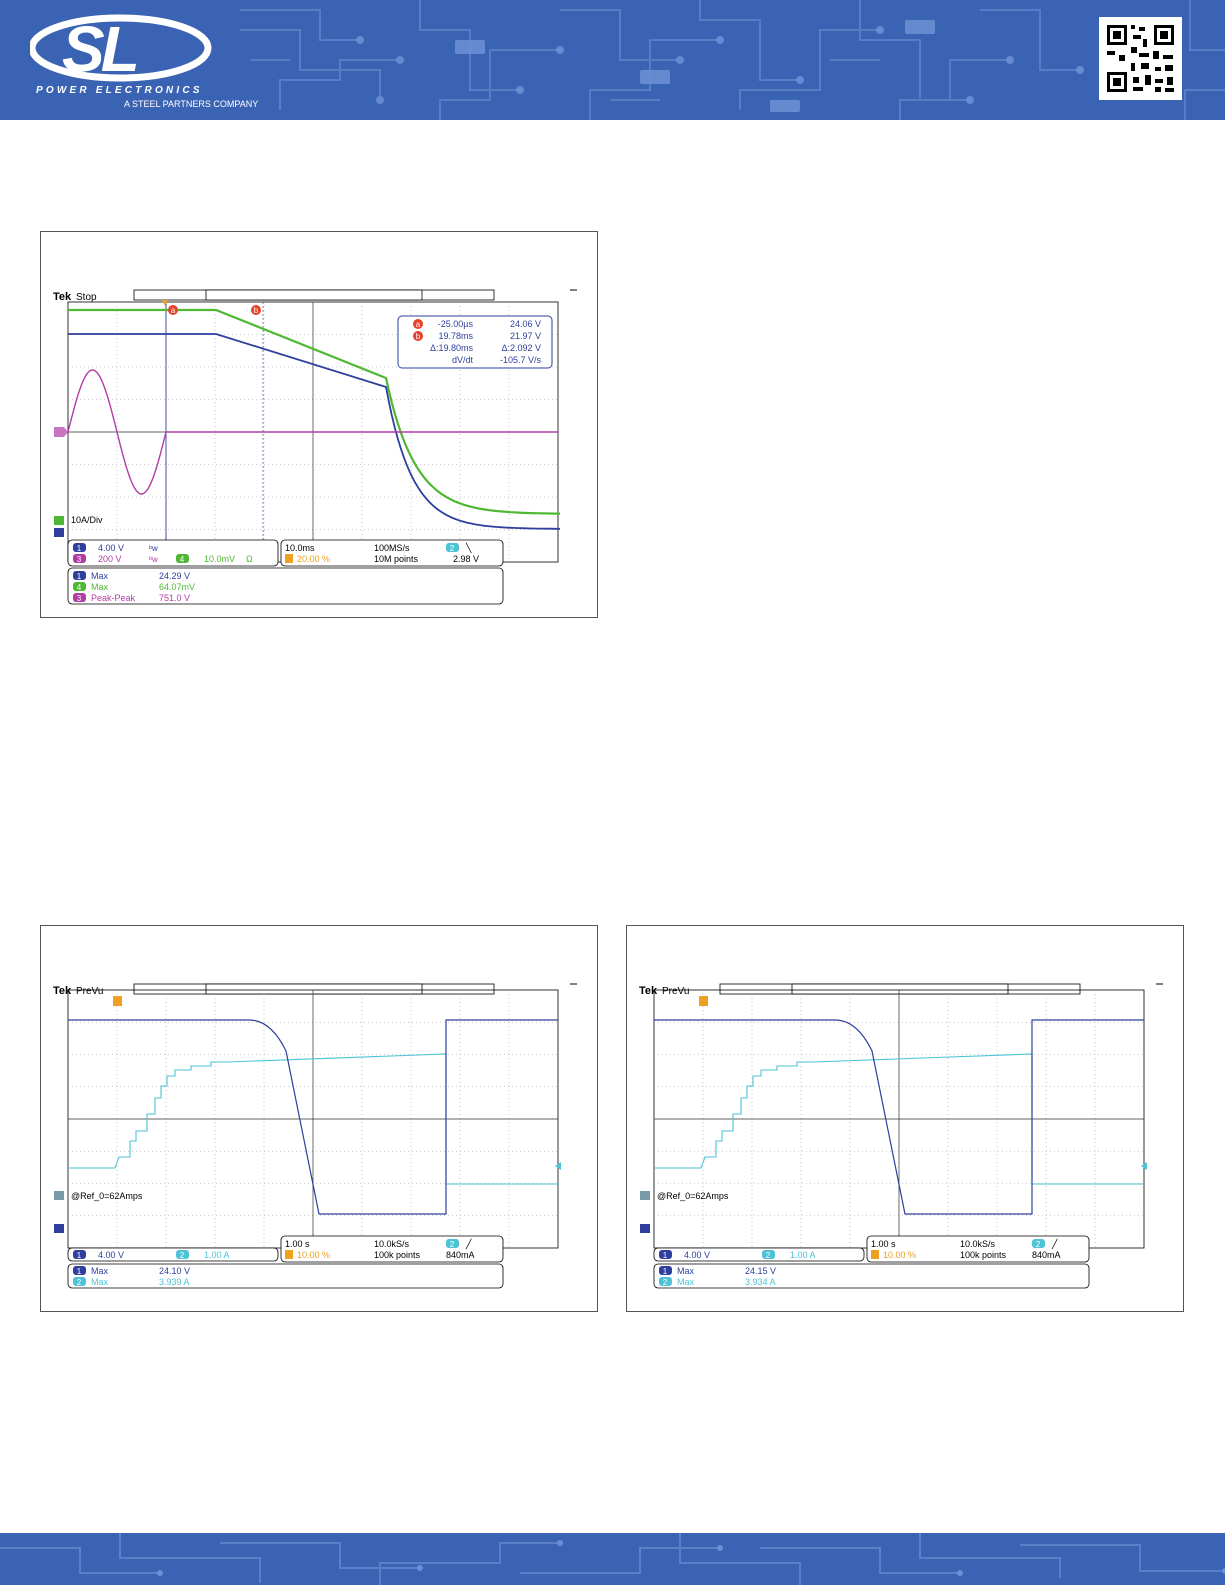 This screenshot has width=1225, height=1585. What do you see at coordinates (732, 60) in the screenshot?
I see `circuit-pattern` at bounding box center [732, 60].